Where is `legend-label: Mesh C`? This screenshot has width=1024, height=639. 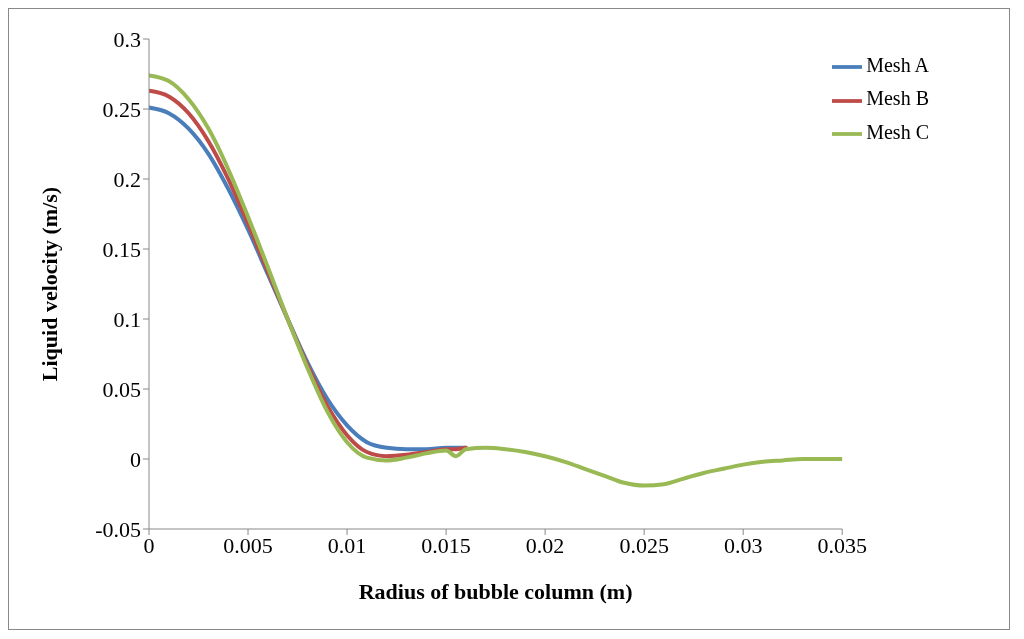
legend-label: Mesh C is located at coordinates (897, 131).